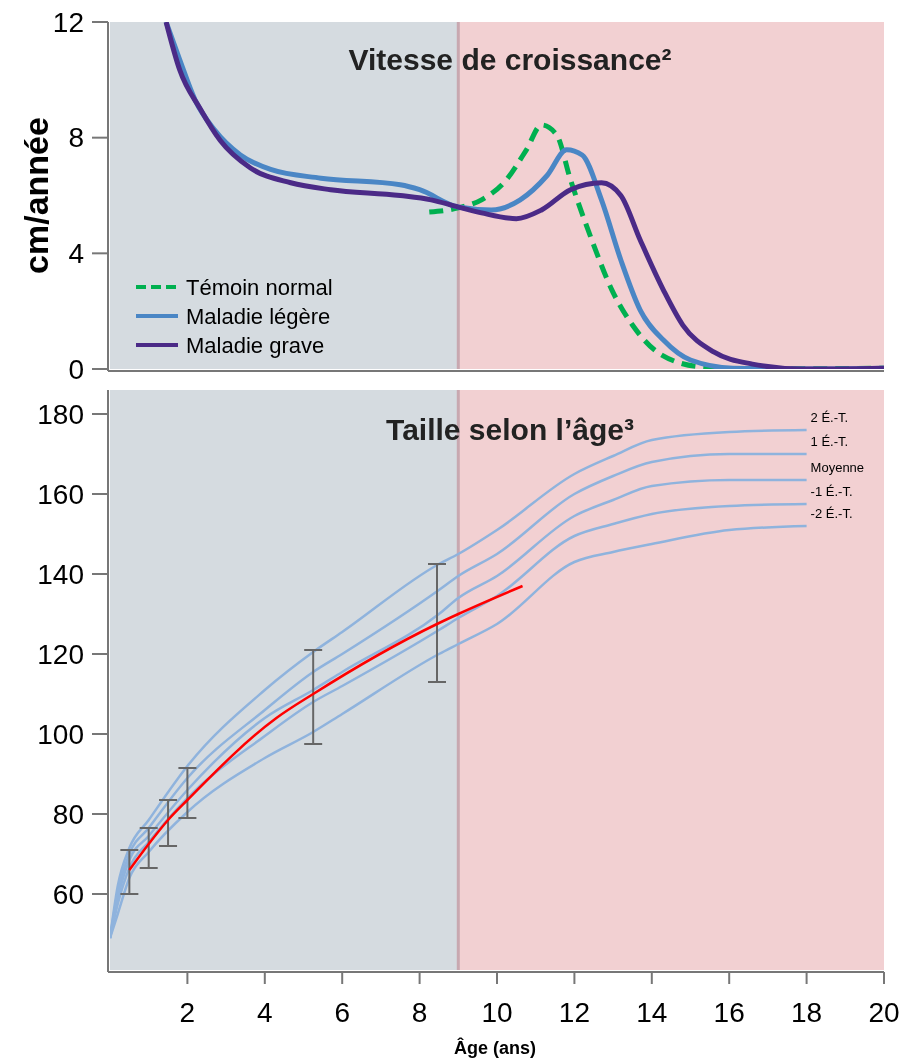 The height and width of the screenshot is (1061, 902). Describe the element at coordinates (729, 1012) in the screenshot. I see `x-tick-label: 16` at that location.